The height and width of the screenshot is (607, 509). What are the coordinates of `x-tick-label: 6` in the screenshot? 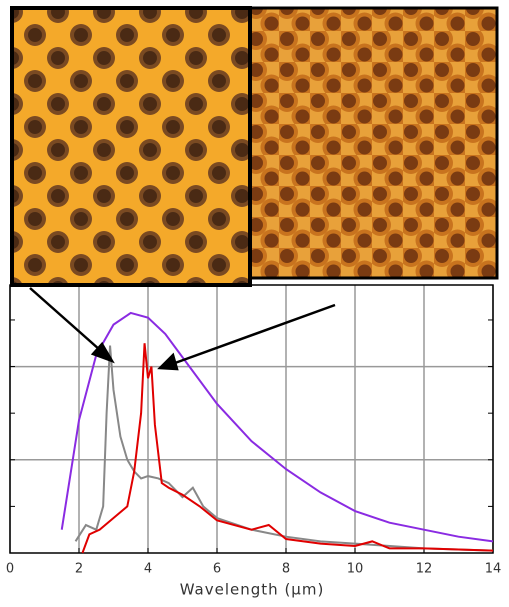 It's located at (217, 569).